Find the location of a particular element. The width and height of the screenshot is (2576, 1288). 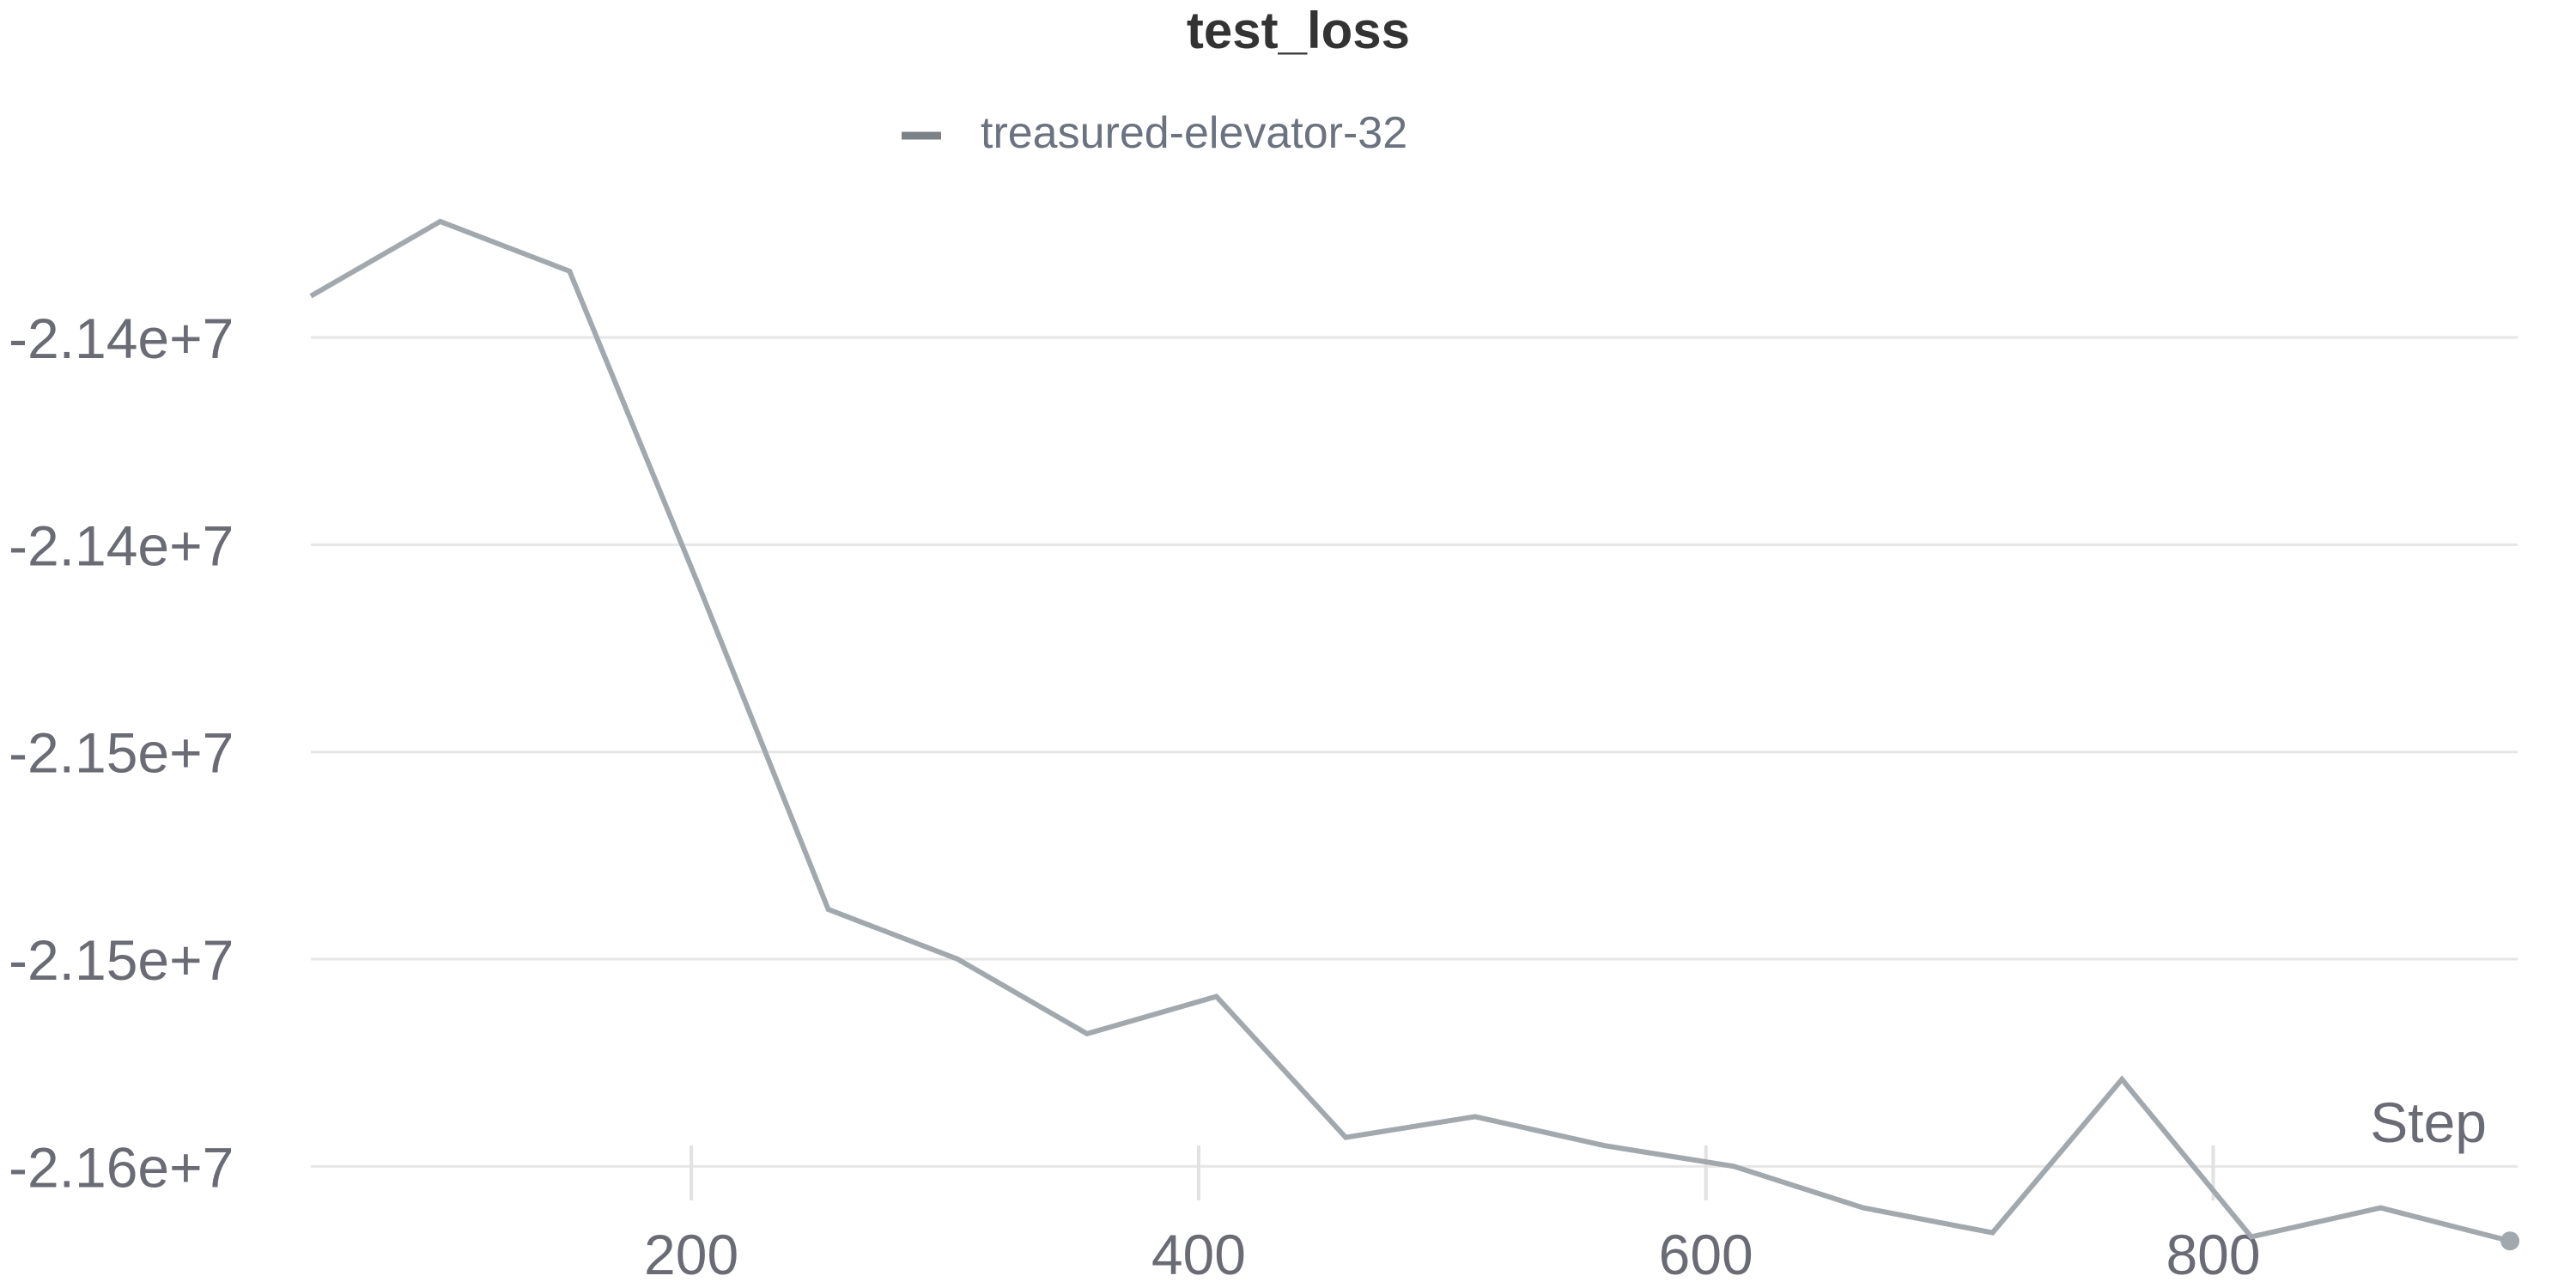

legend-label: treasured-elevator-32 is located at coordinates (1194, 133).